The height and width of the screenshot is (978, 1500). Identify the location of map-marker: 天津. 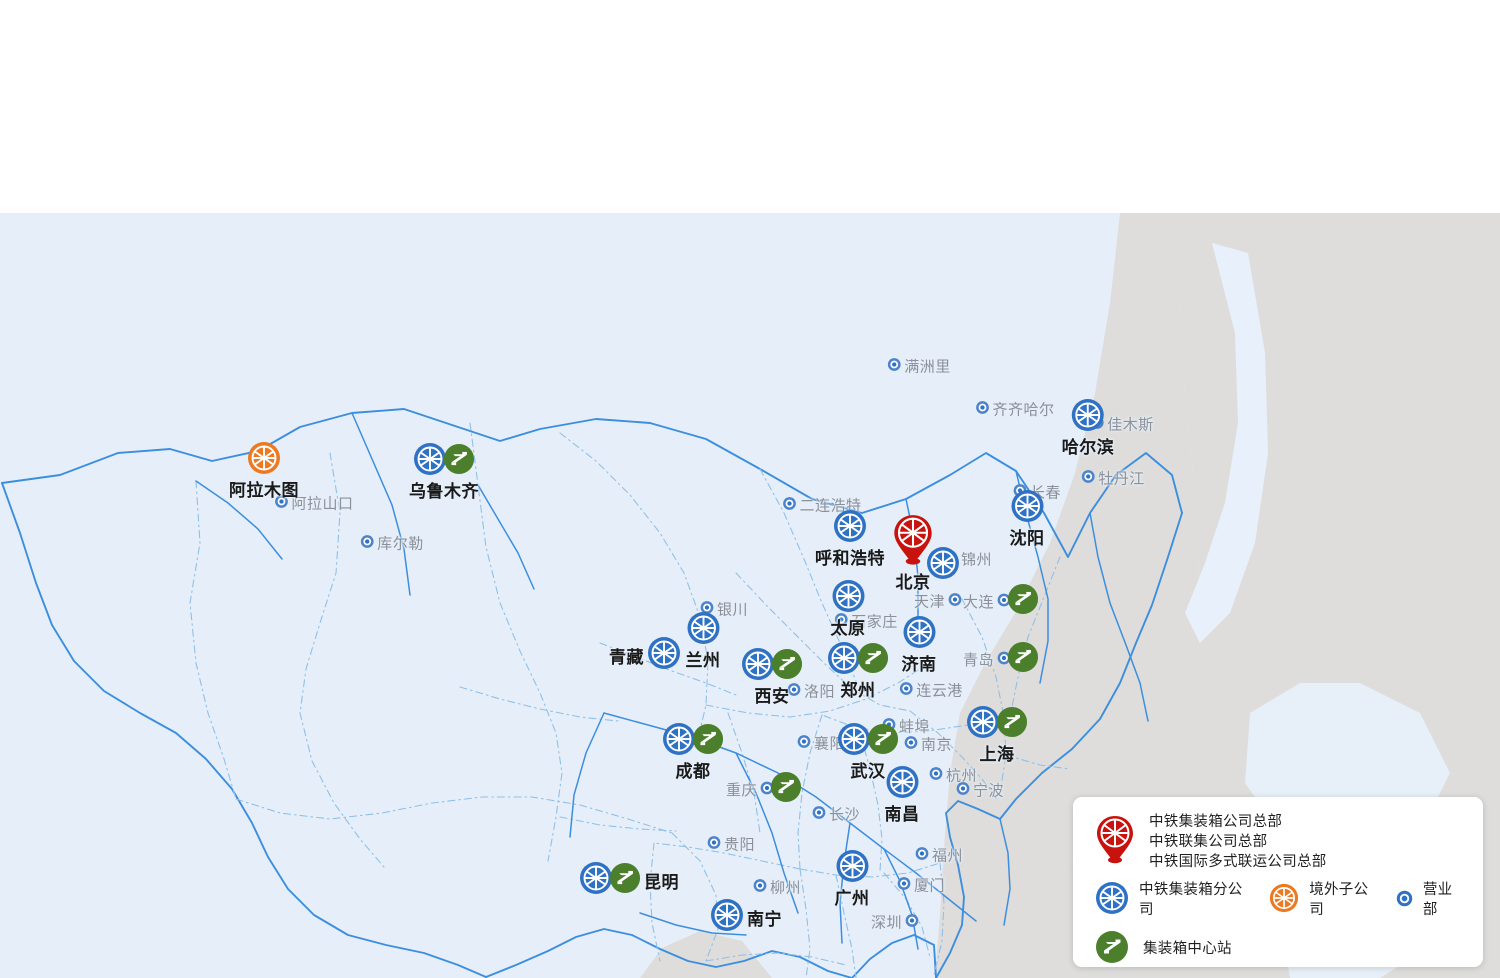
(938, 601).